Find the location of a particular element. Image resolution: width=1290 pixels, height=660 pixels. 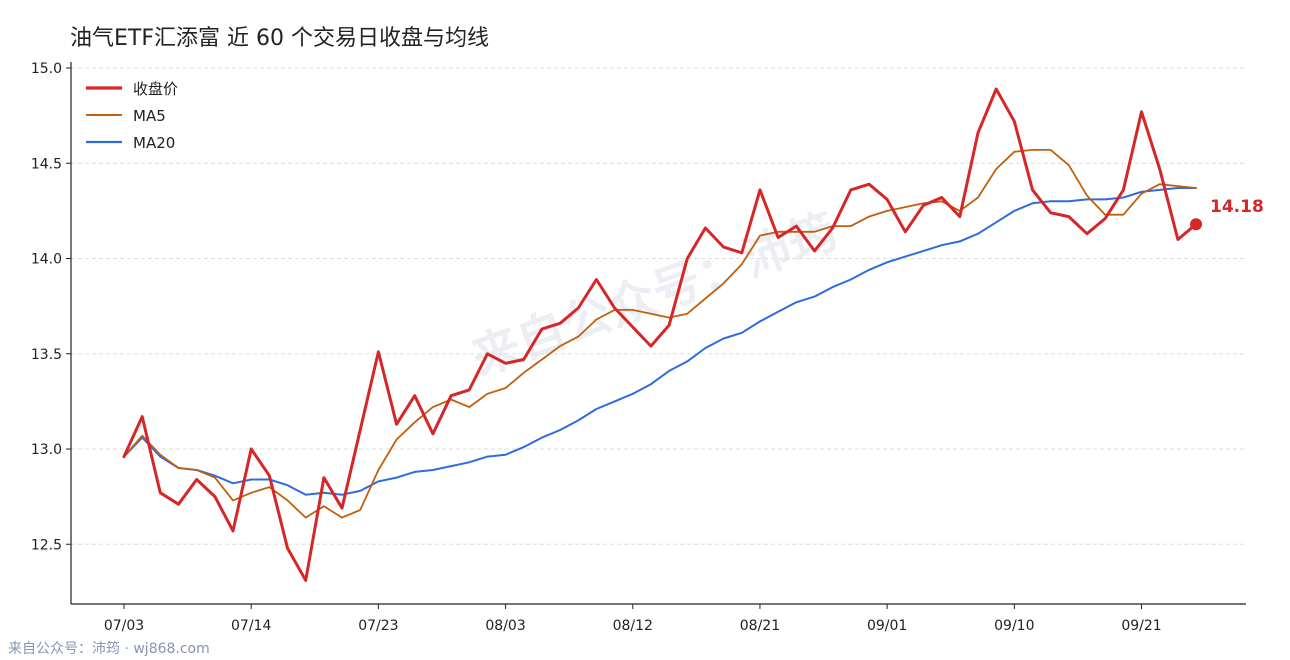

x-tick-label: 07/14 is located at coordinates (251, 626).